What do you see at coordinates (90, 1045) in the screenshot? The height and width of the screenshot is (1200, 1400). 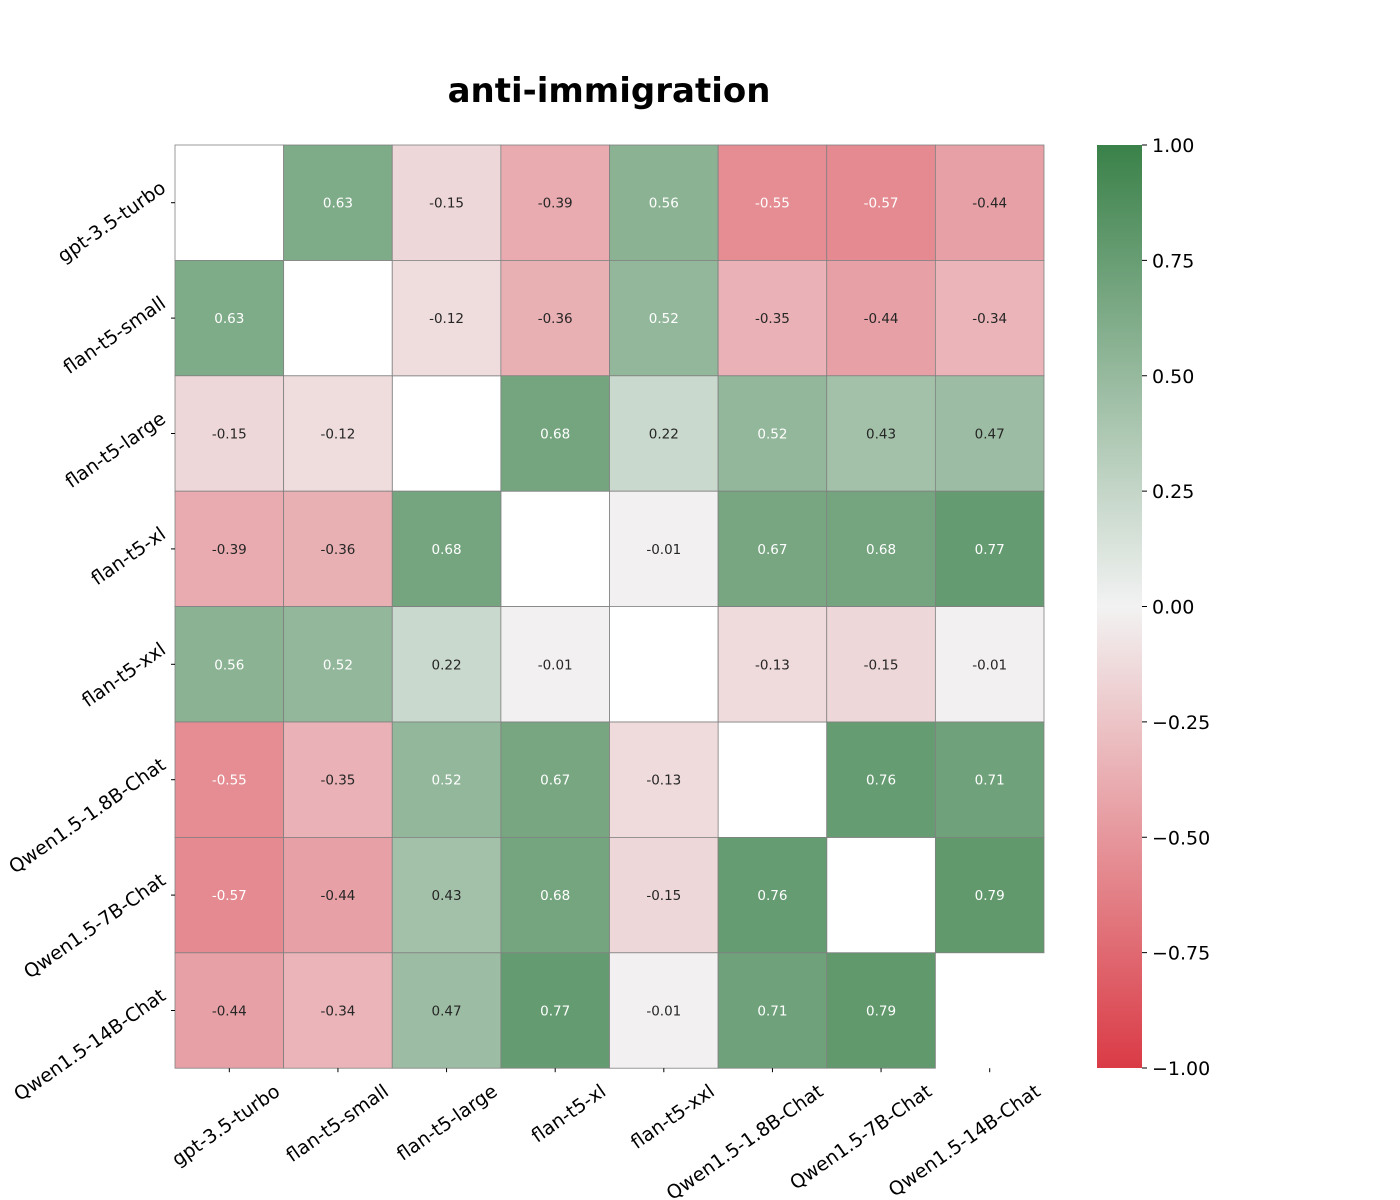 I see `y-tick-label: Qwen1.5-14B-Chat` at bounding box center [90, 1045].